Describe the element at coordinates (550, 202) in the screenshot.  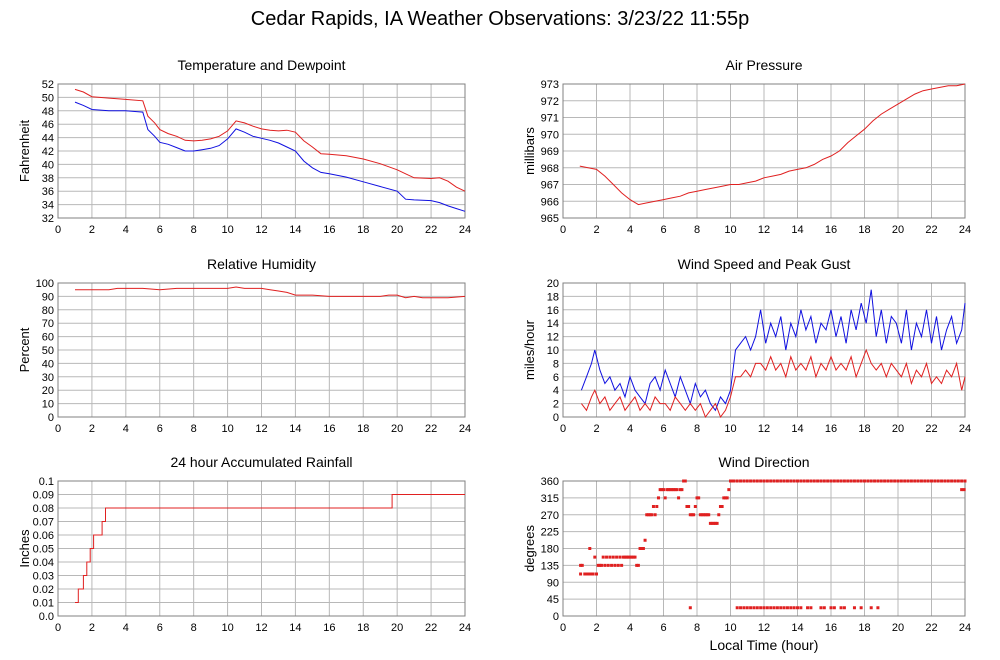
I see `panel2-ytick-label: 966` at that location.